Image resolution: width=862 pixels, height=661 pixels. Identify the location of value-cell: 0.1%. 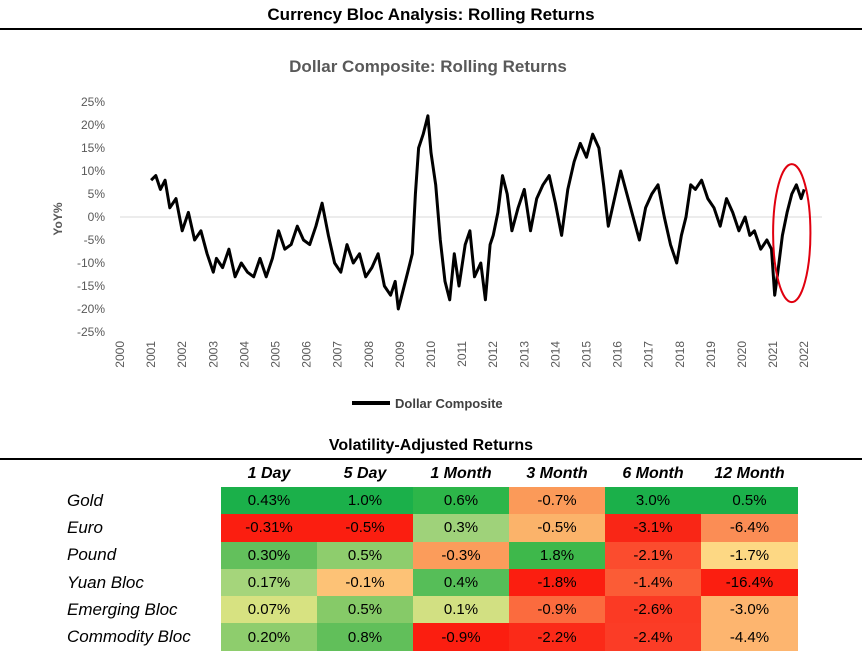
(461, 610).